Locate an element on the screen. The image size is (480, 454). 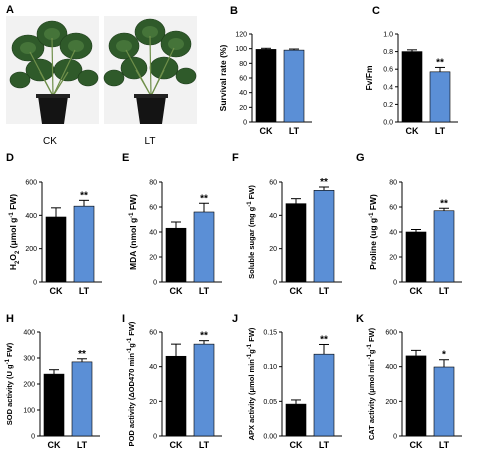
x-tick-label-i-ck: CK is located at coordinates (176, 445).